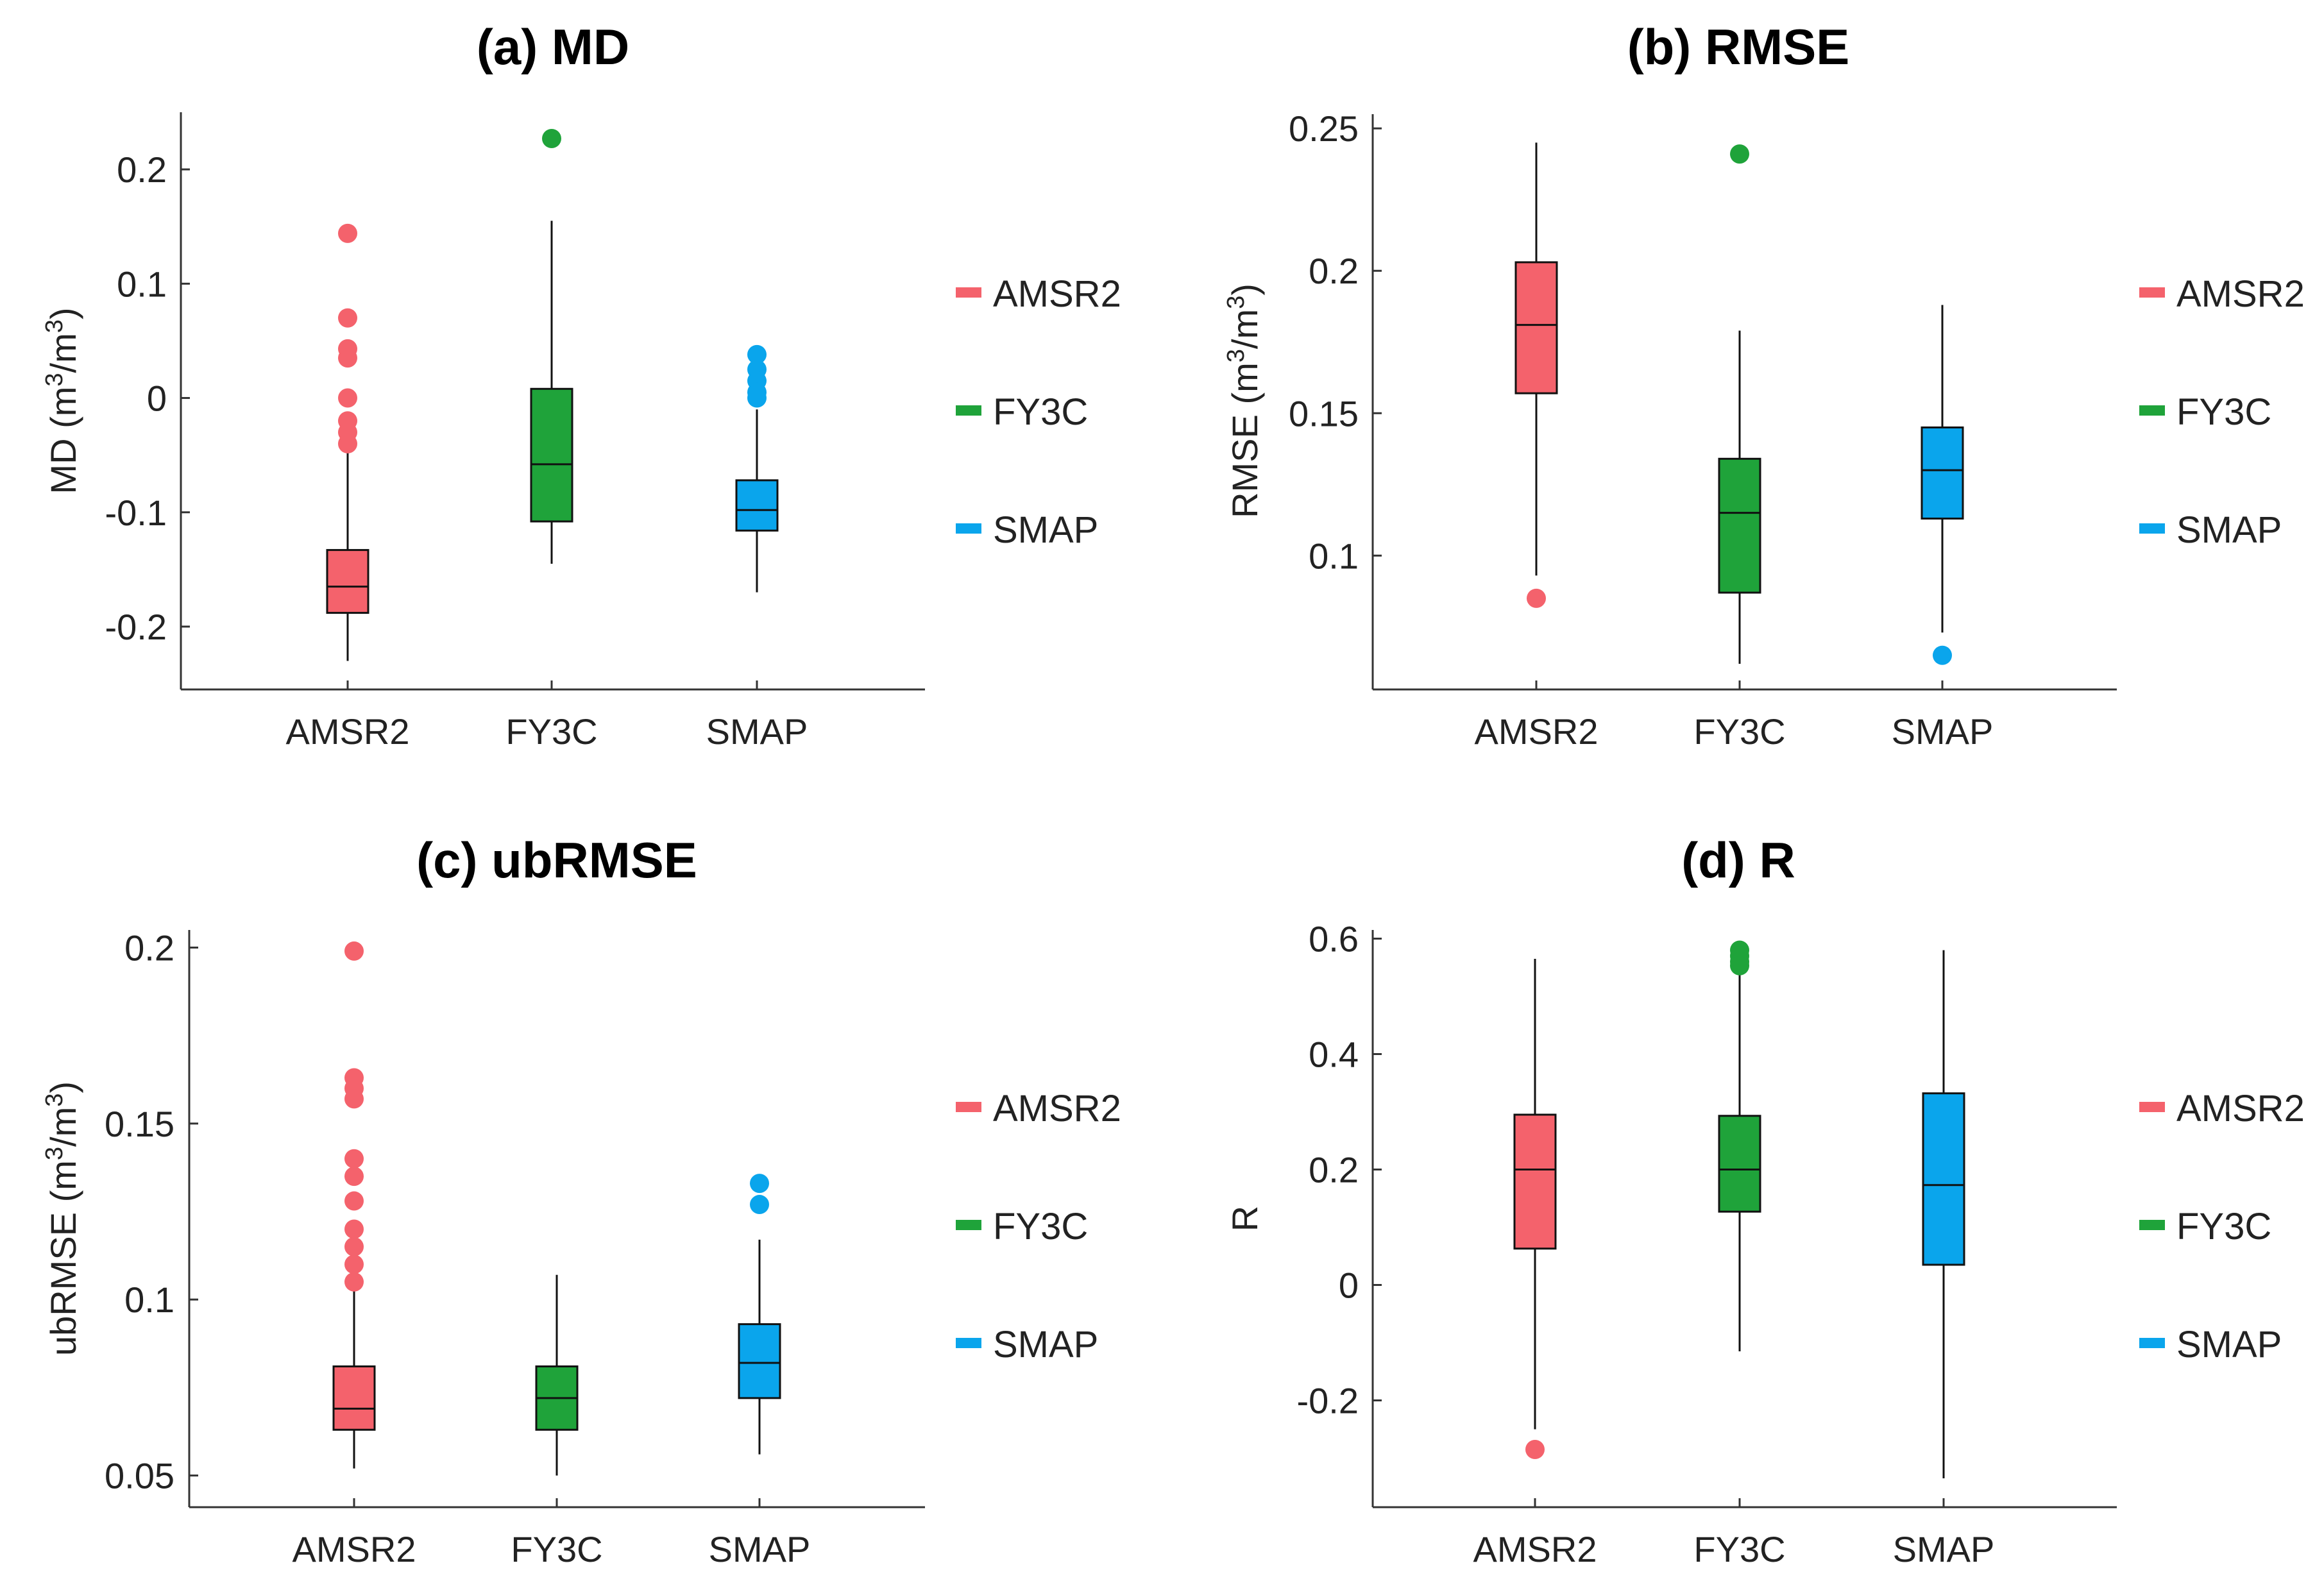 The image size is (2324, 1588). Describe the element at coordinates (1738, 860) in the screenshot. I see `panel-title: (d) R` at that location.